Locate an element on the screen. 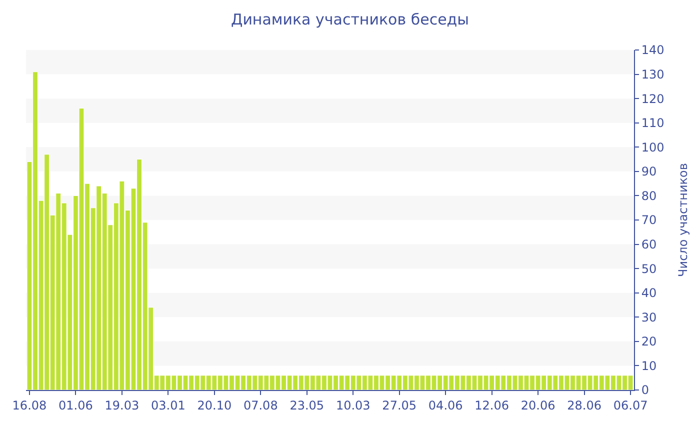 This screenshot has width=700, height=430. y-tick-label: 80 is located at coordinates (649, 195).